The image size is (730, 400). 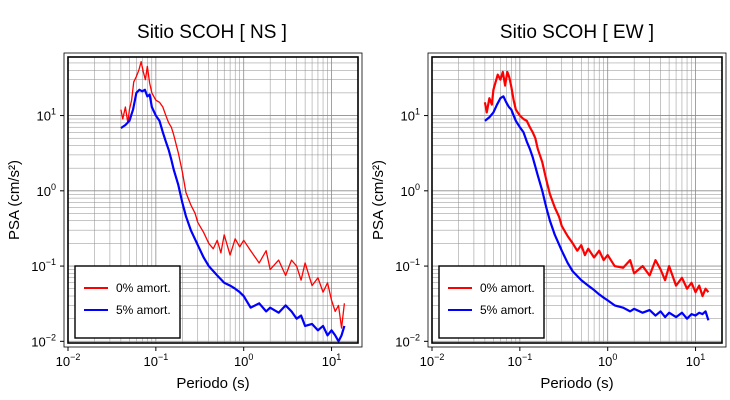 What do you see at coordinates (212, 32) in the screenshot?
I see `chart-title: Sitio SCOH [ NS ]` at bounding box center [212, 32].